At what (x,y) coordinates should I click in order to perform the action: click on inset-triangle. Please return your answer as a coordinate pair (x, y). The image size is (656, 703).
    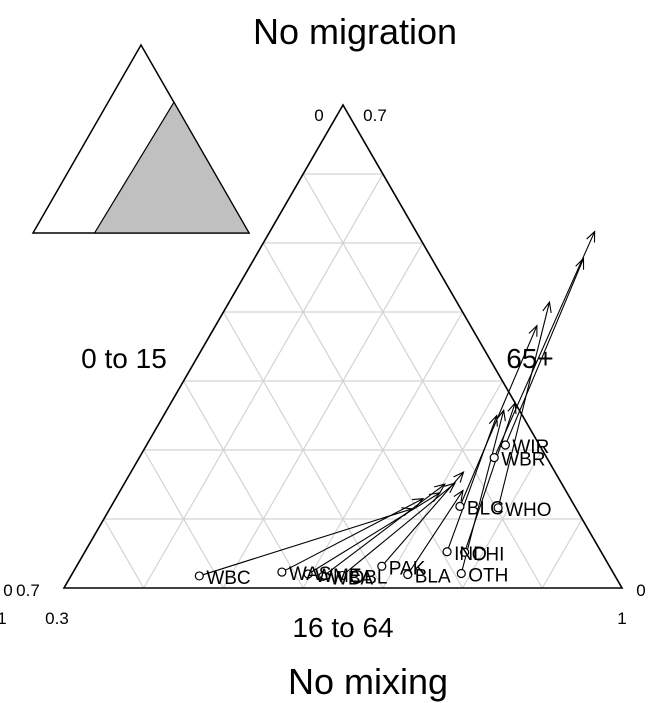
    Looking at the image, I should click on (141, 138).